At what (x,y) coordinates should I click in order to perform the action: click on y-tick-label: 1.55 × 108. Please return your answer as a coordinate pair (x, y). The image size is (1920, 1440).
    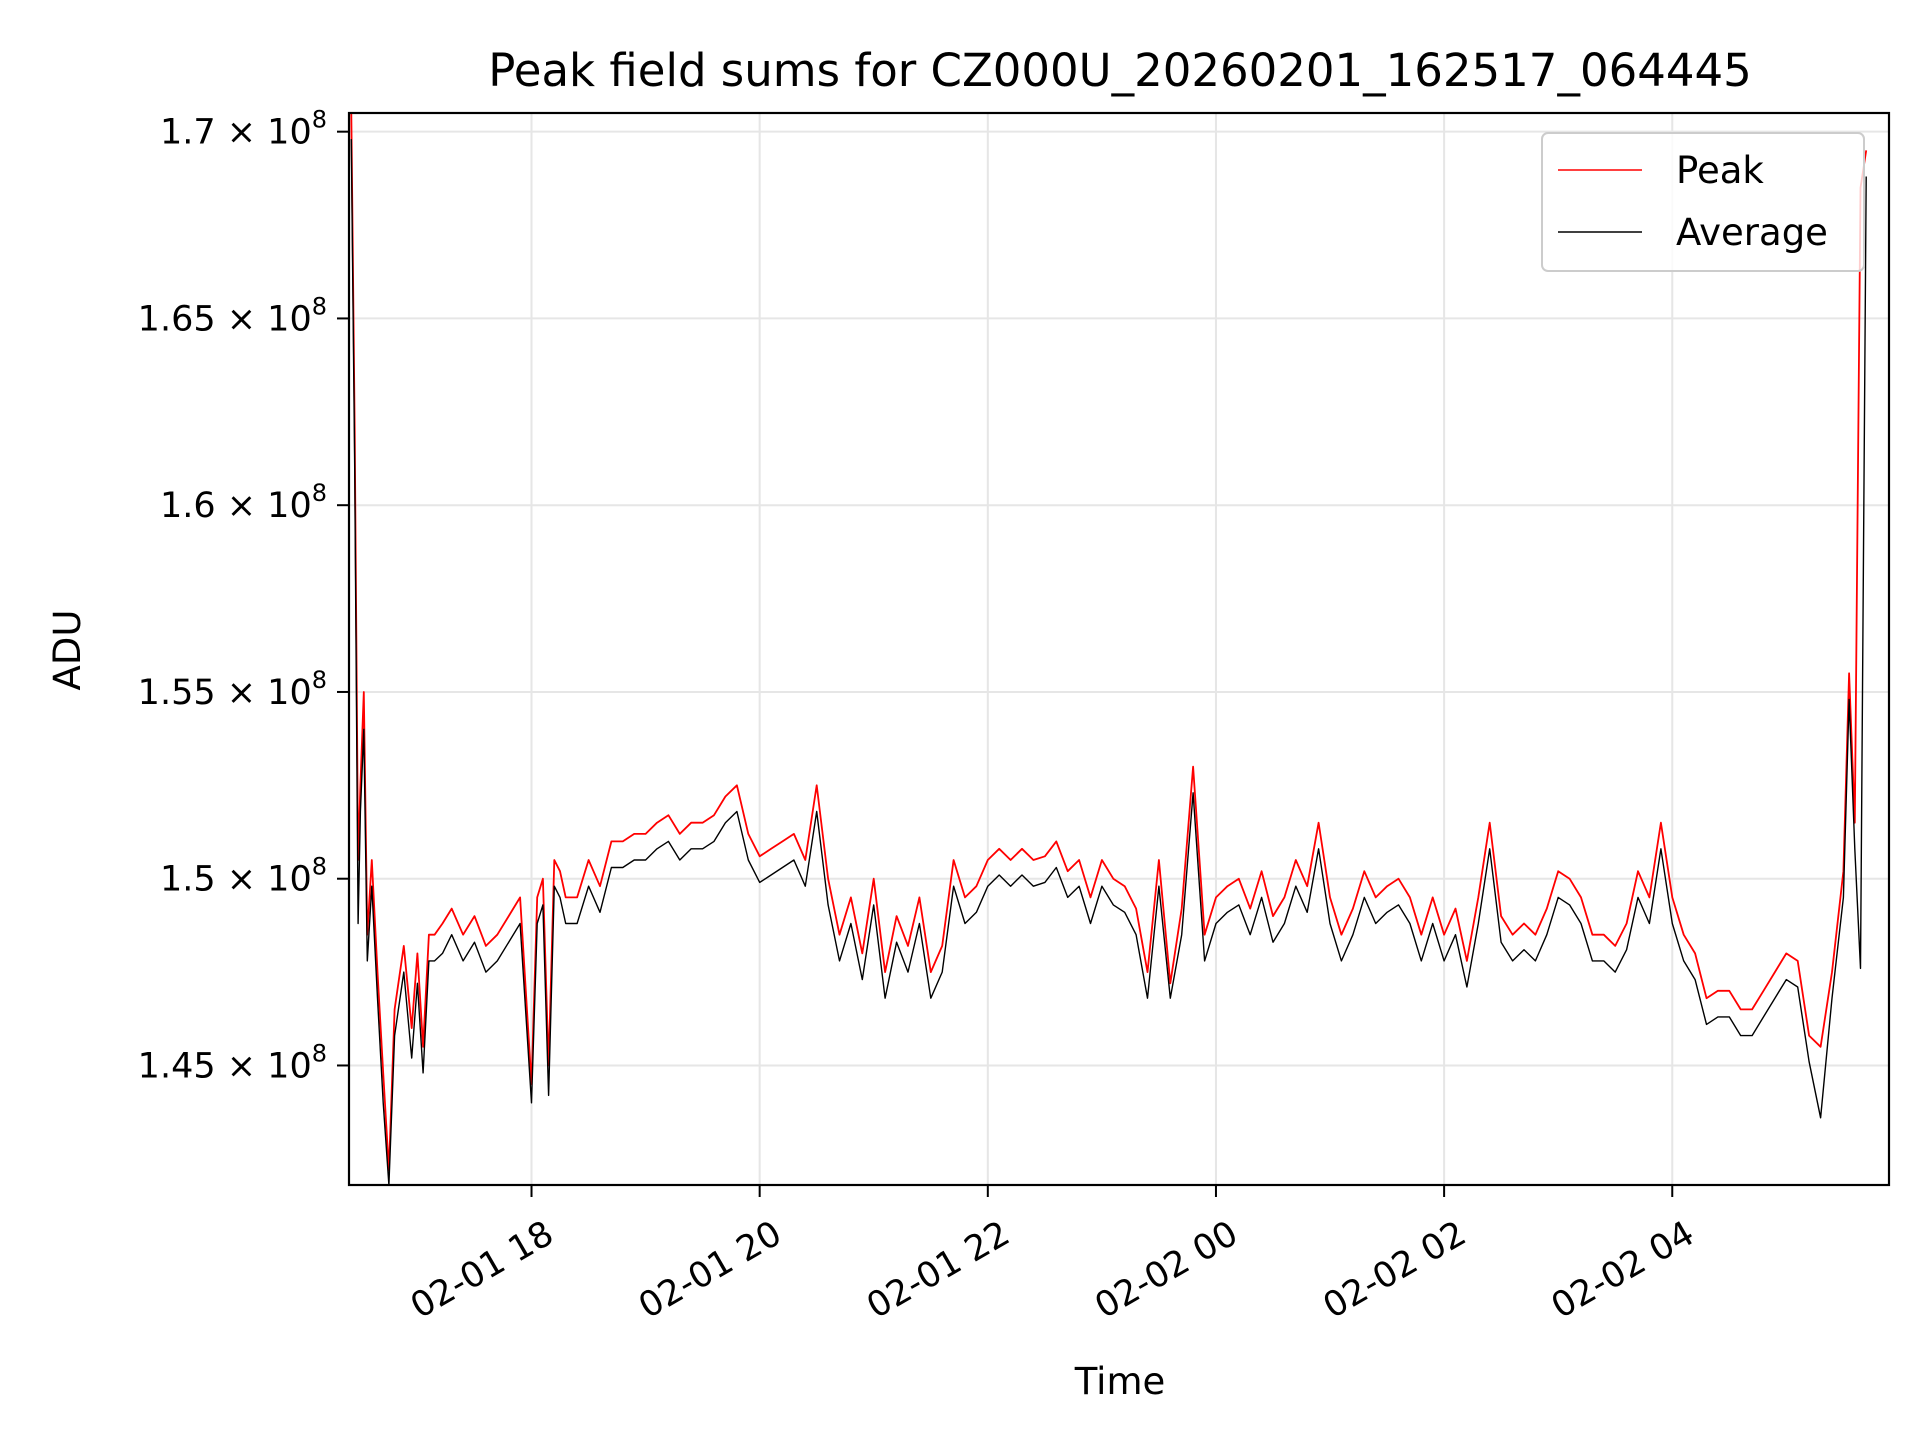
    Looking at the image, I should click on (232, 689).